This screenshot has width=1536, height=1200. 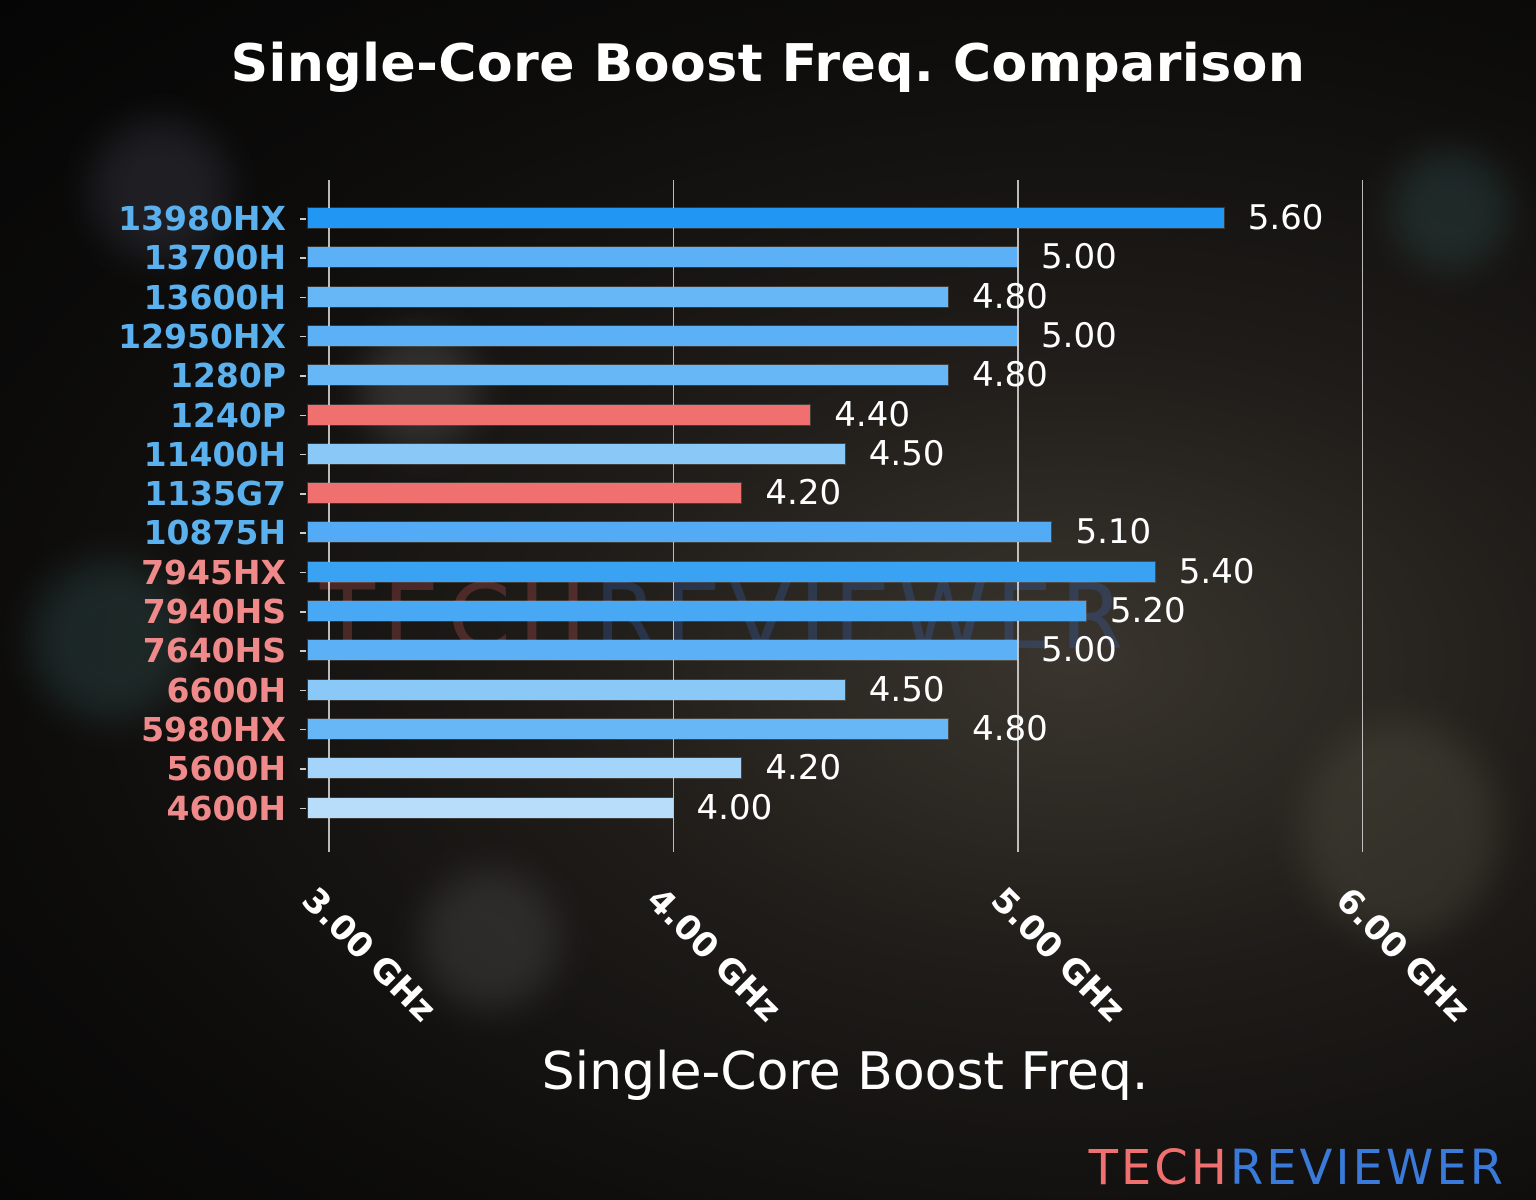 I want to click on chart-title: Single-Core Boost Freq. Comparison, so click(x=768, y=64).